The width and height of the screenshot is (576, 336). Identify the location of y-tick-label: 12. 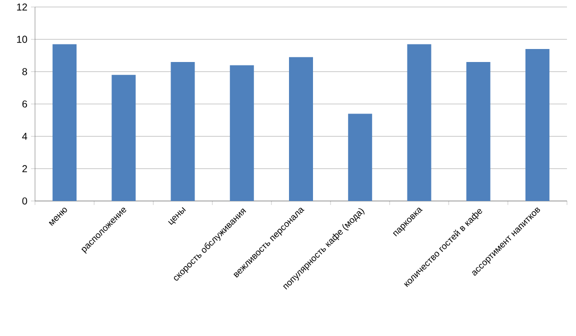
(22, 7).